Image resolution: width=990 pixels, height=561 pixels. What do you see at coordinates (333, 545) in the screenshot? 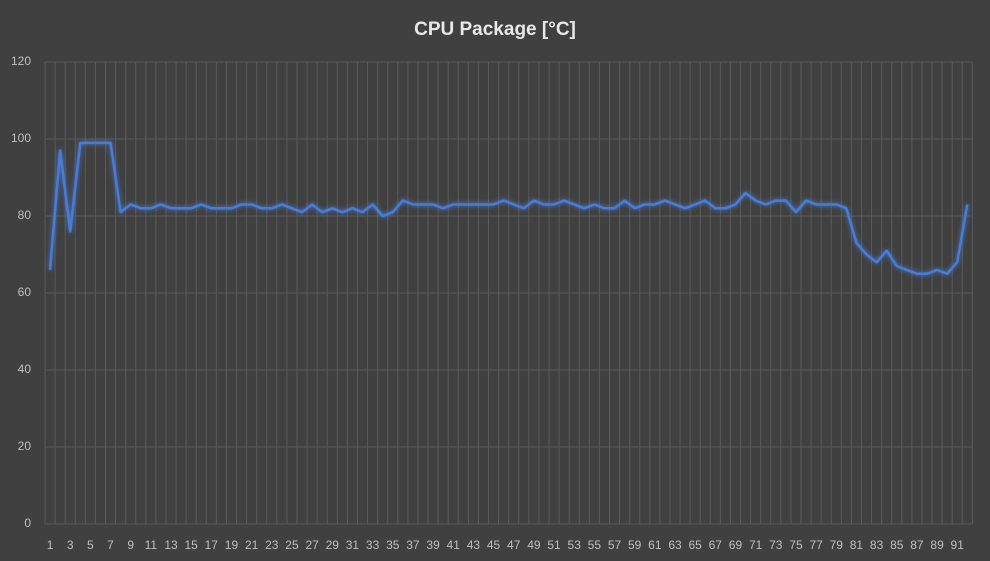
I see `x-tick-label: 29` at bounding box center [333, 545].